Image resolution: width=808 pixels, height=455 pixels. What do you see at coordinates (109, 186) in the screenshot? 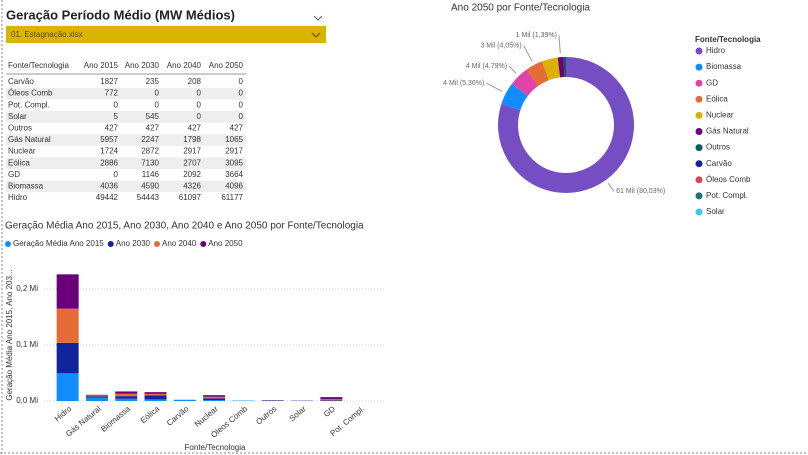
I see `table-cell: 4036` at bounding box center [109, 186].